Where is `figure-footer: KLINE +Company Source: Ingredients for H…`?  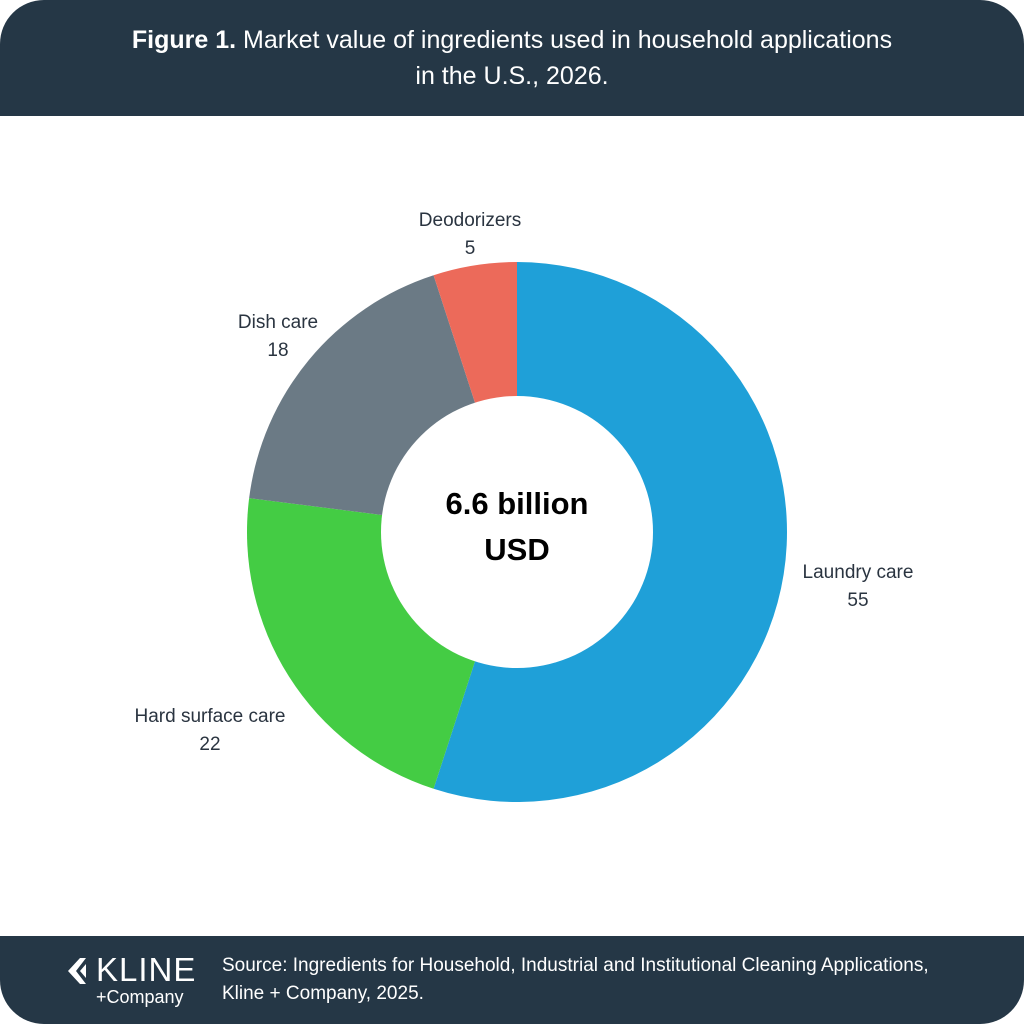
figure-footer: KLINE +Company Source: Ingredients for H… is located at coordinates (512, 980).